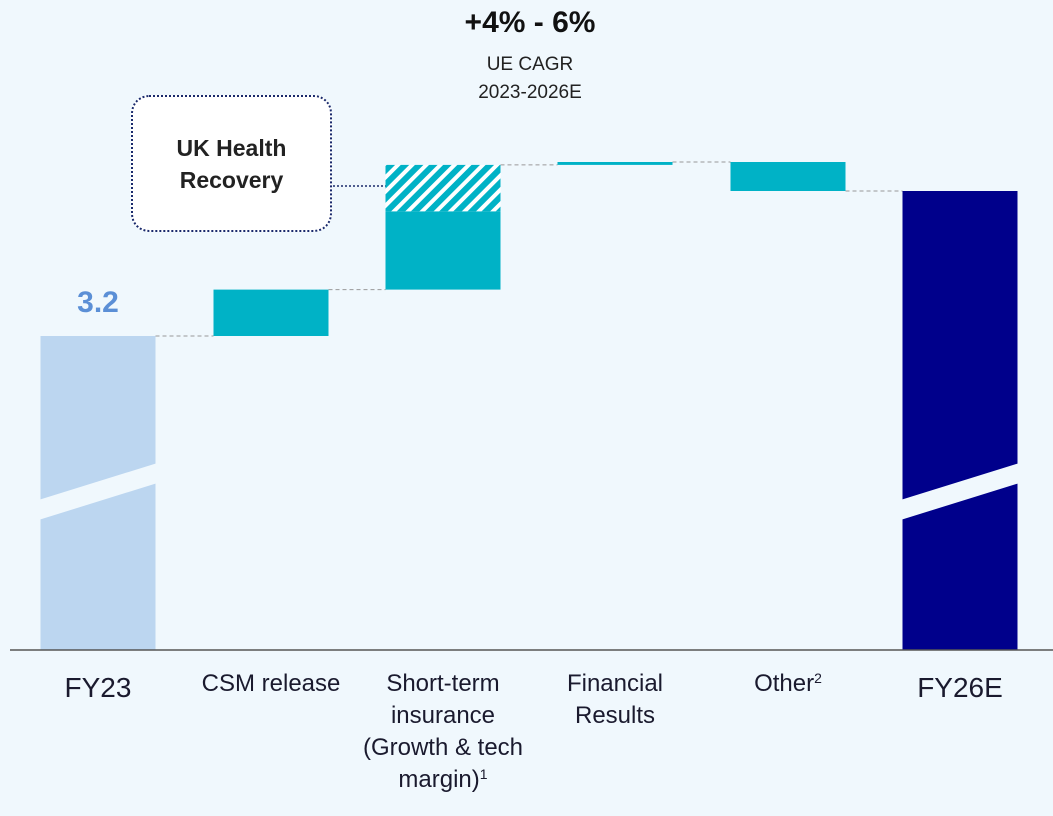 This screenshot has width=1053, height=816. I want to click on category: Financial Results, so click(615, 699).